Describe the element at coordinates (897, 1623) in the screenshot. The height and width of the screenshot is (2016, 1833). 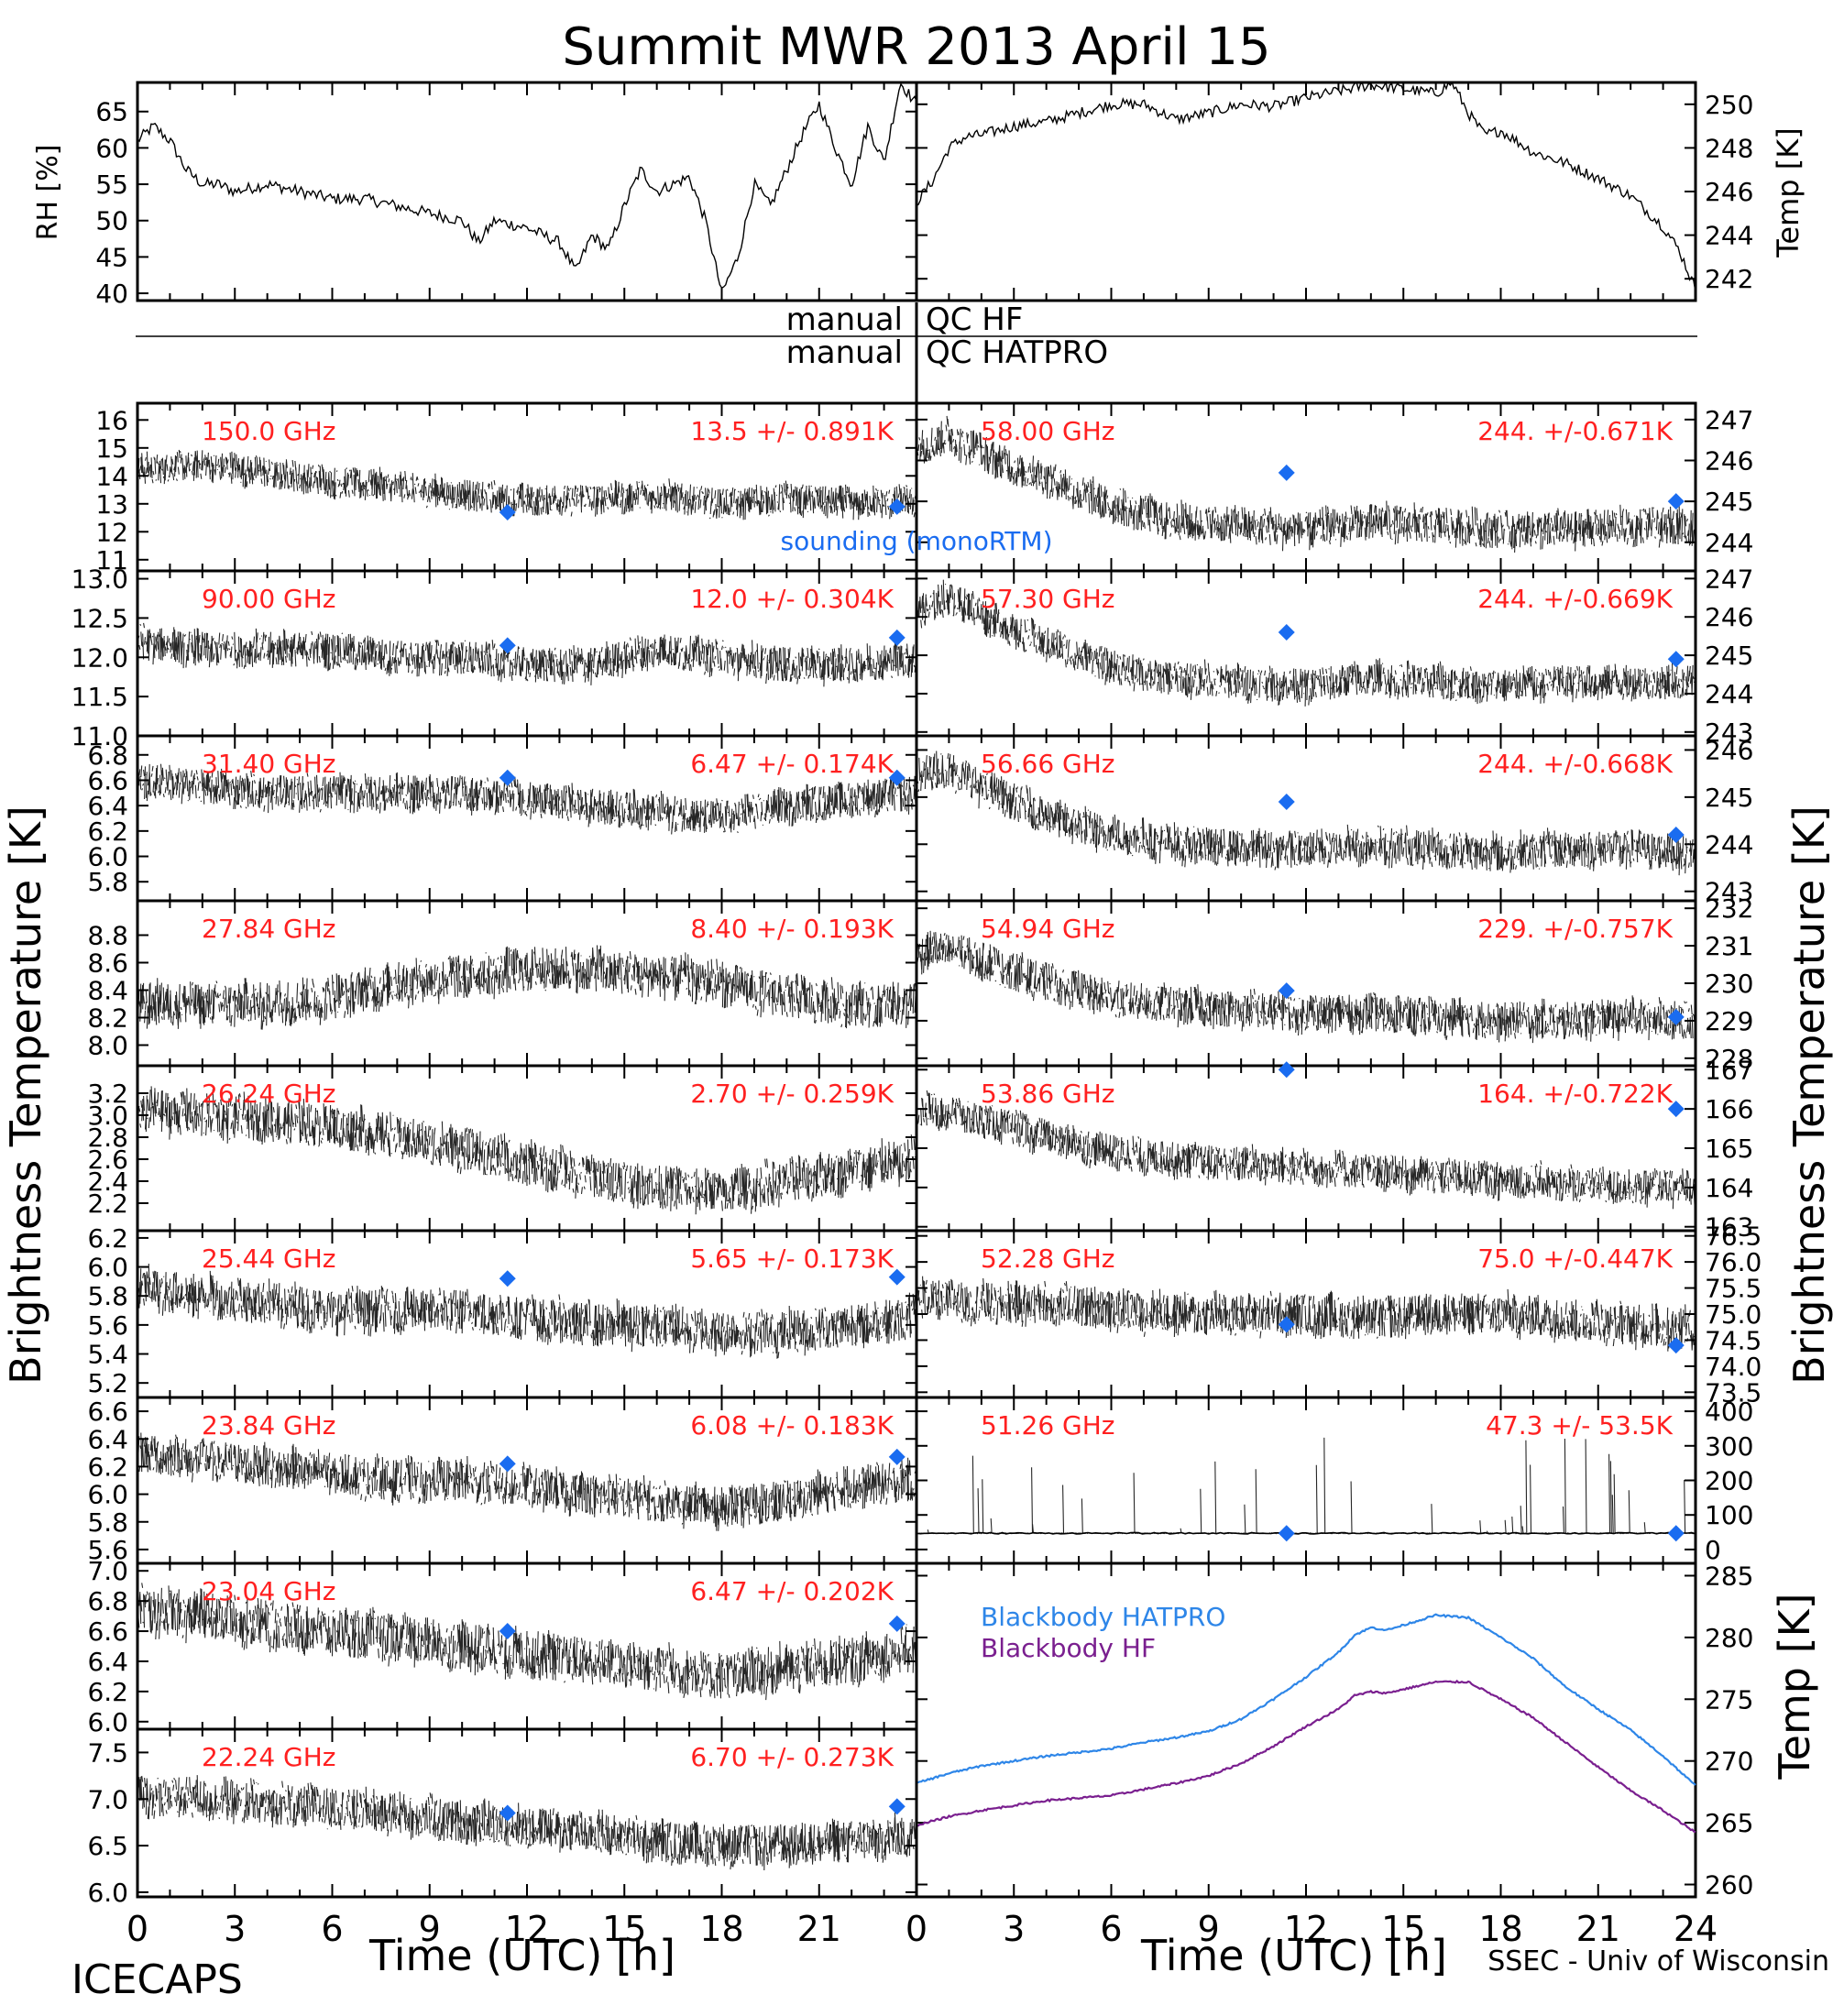
I see `panel-f2304-sounding-marker` at that location.